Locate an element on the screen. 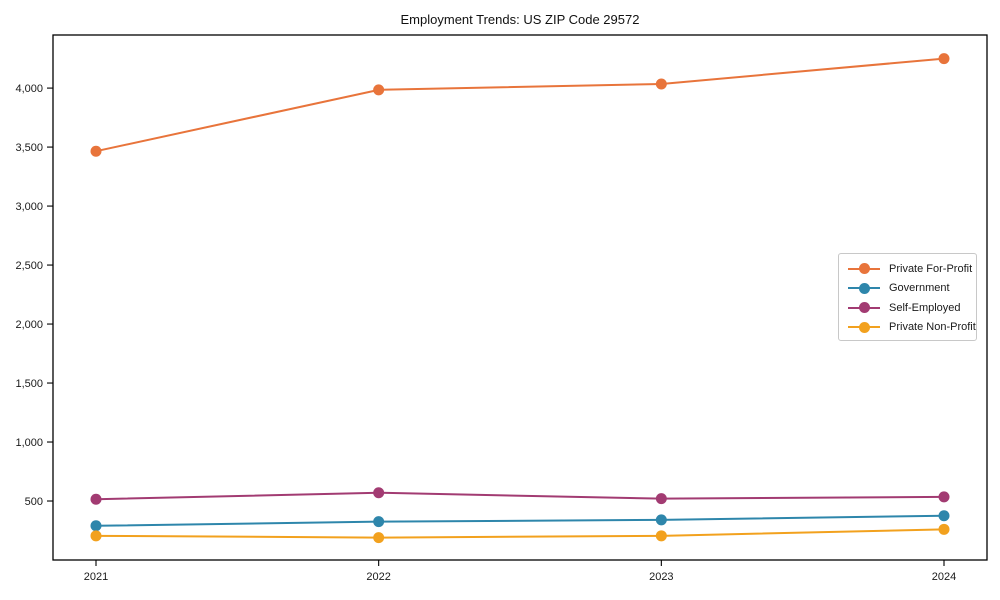 Image resolution: width=1000 pixels, height=600 pixels. legend-item-government: Government is located at coordinates (908, 289).